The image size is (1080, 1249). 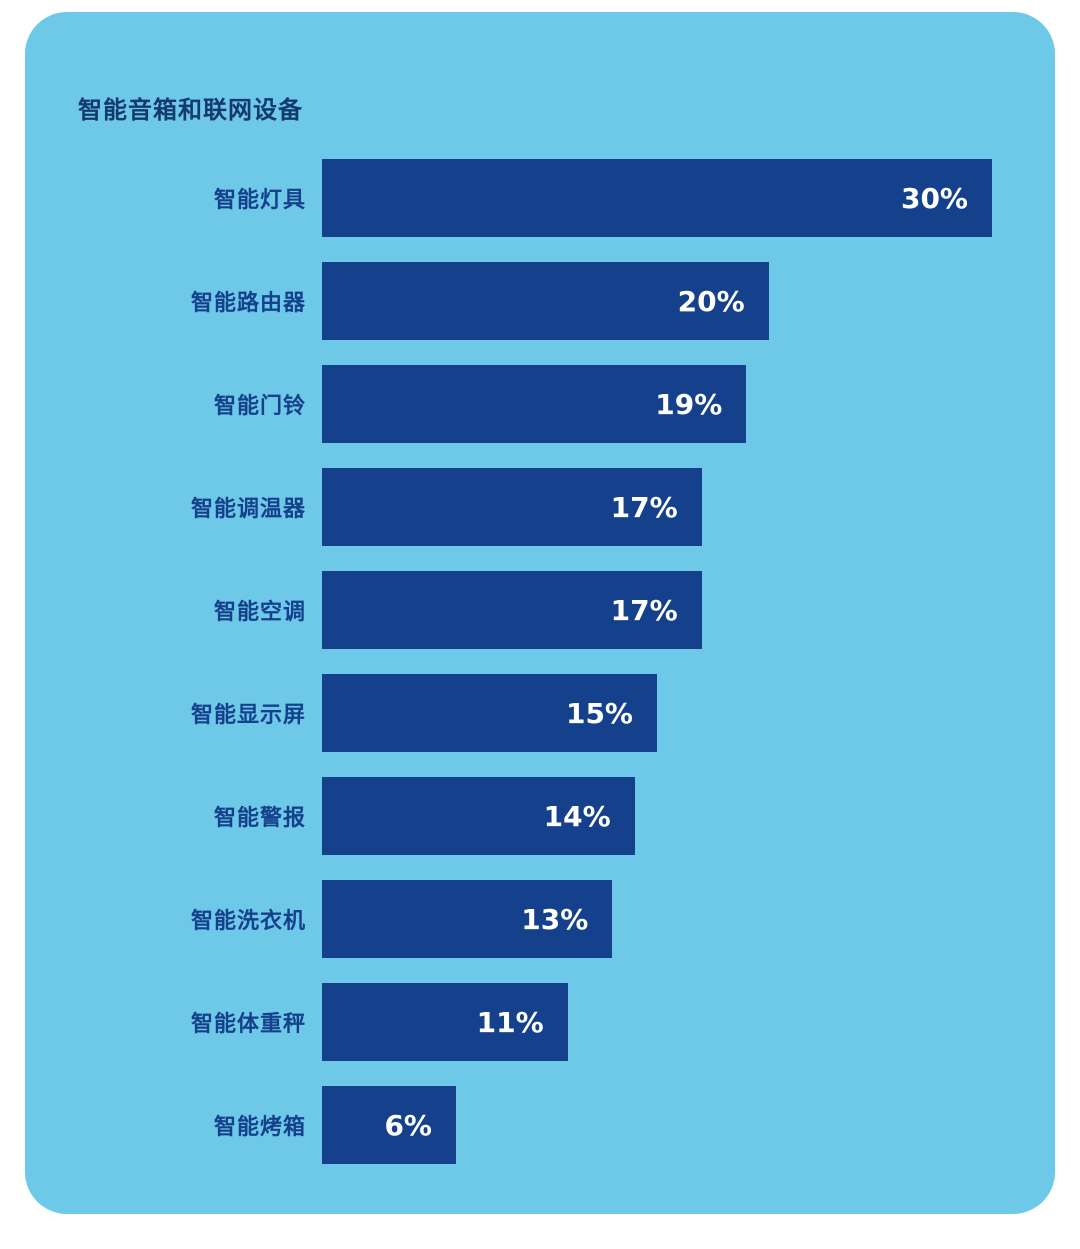 I want to click on bar-label: 智能体重秤, so click(x=248, y=1024).